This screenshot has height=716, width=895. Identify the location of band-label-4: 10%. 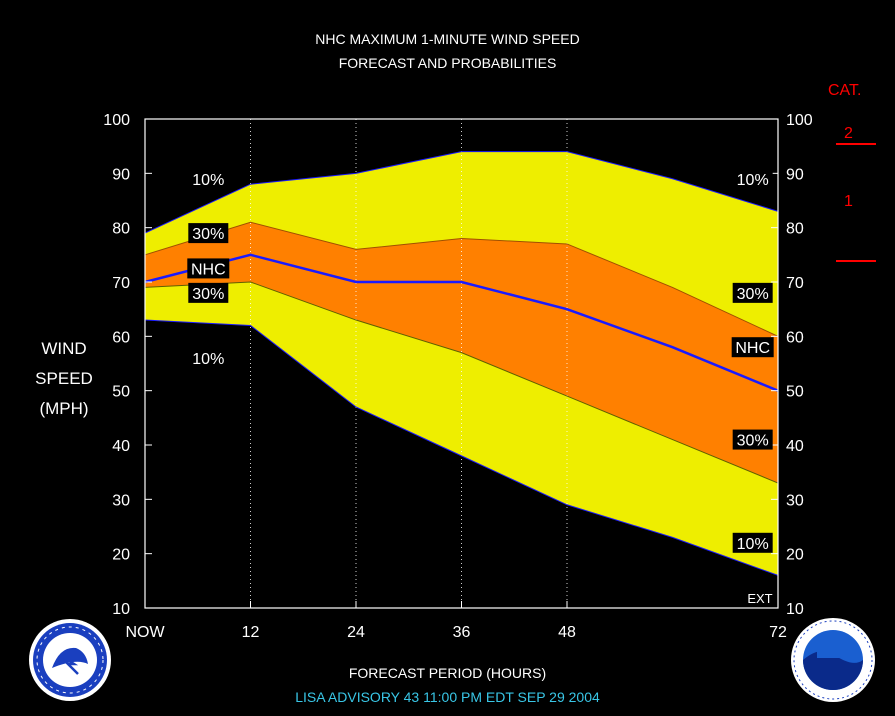
(208, 359).